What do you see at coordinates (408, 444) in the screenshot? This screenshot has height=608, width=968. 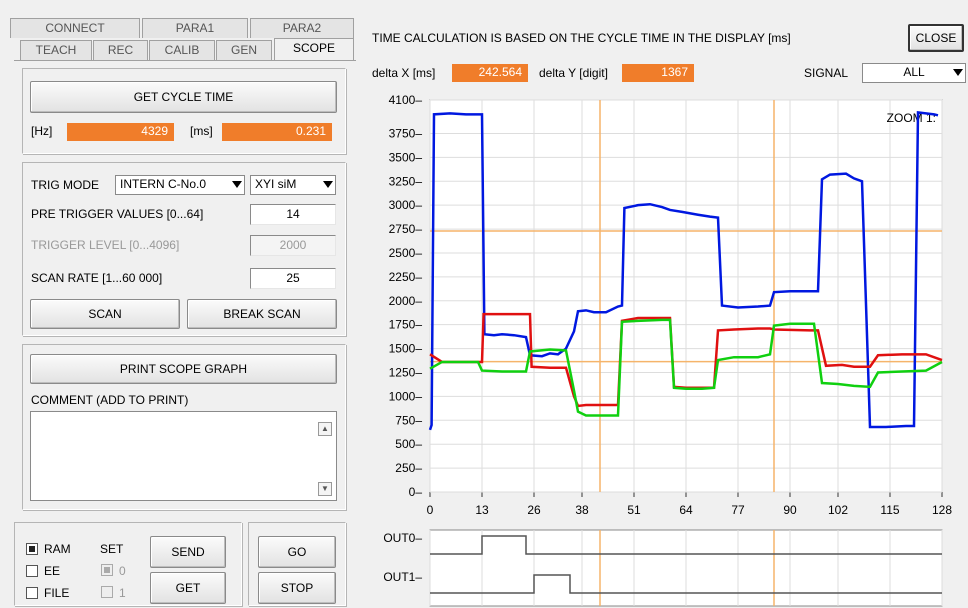 I see `y-tick-label: 500–` at bounding box center [408, 444].